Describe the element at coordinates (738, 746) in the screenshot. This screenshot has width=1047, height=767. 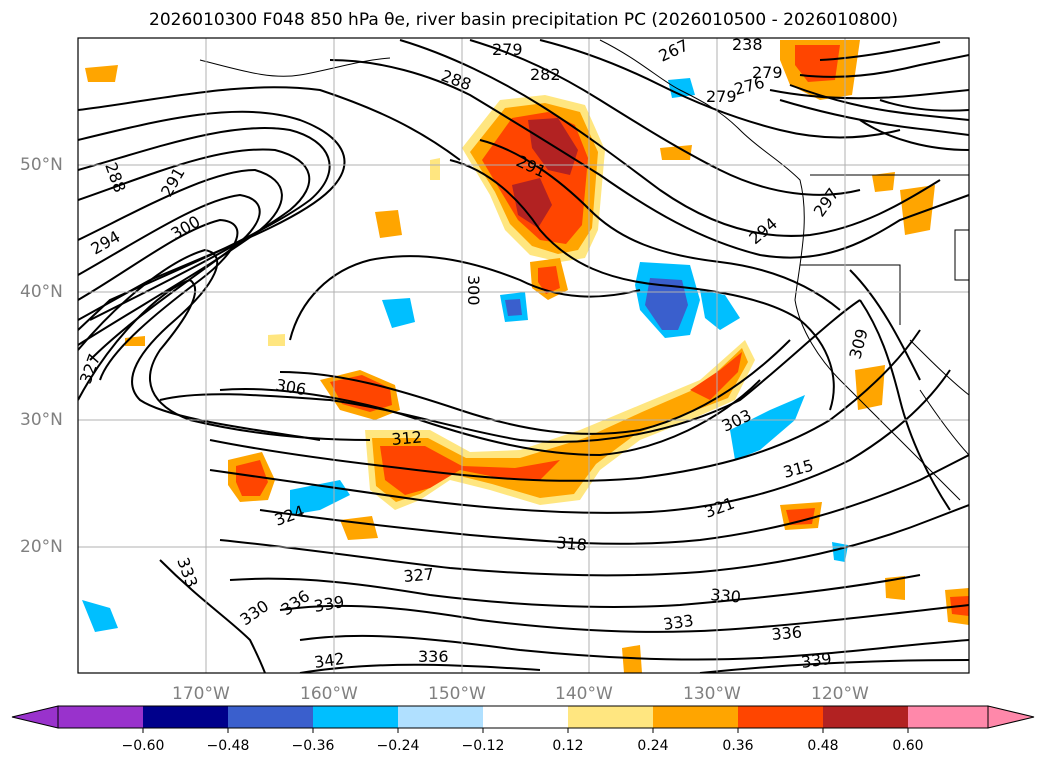
I see `colorbar-tick-label: 0.36` at that location.